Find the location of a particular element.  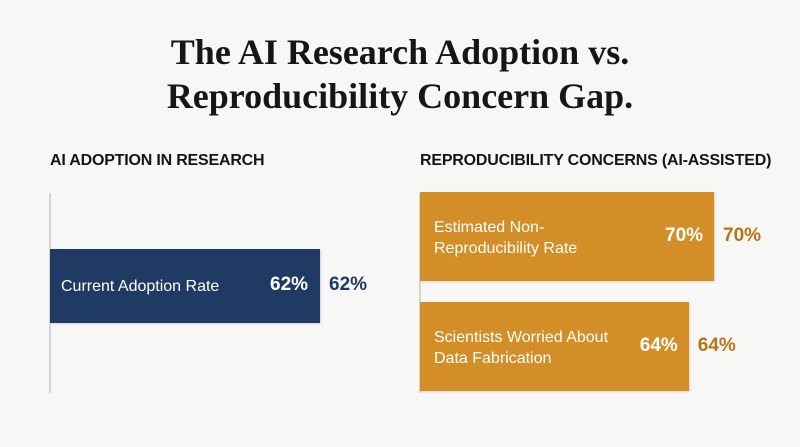

adoption-bar is located at coordinates (185, 286).